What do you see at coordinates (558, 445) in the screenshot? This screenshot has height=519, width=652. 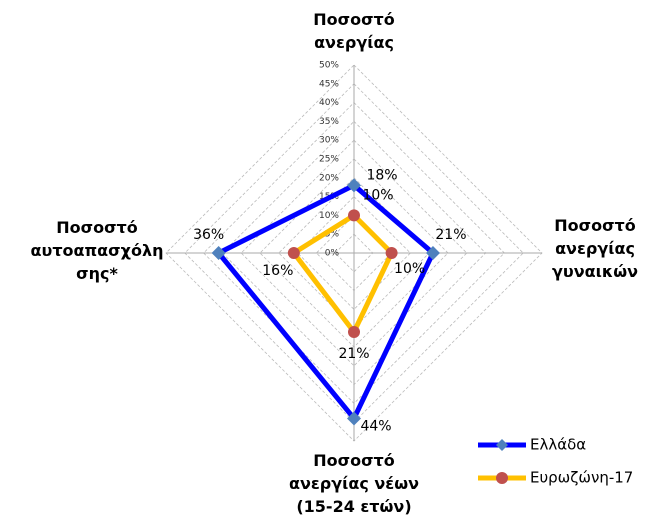 I see `legend-label: Ελλάδα` at bounding box center [558, 445].